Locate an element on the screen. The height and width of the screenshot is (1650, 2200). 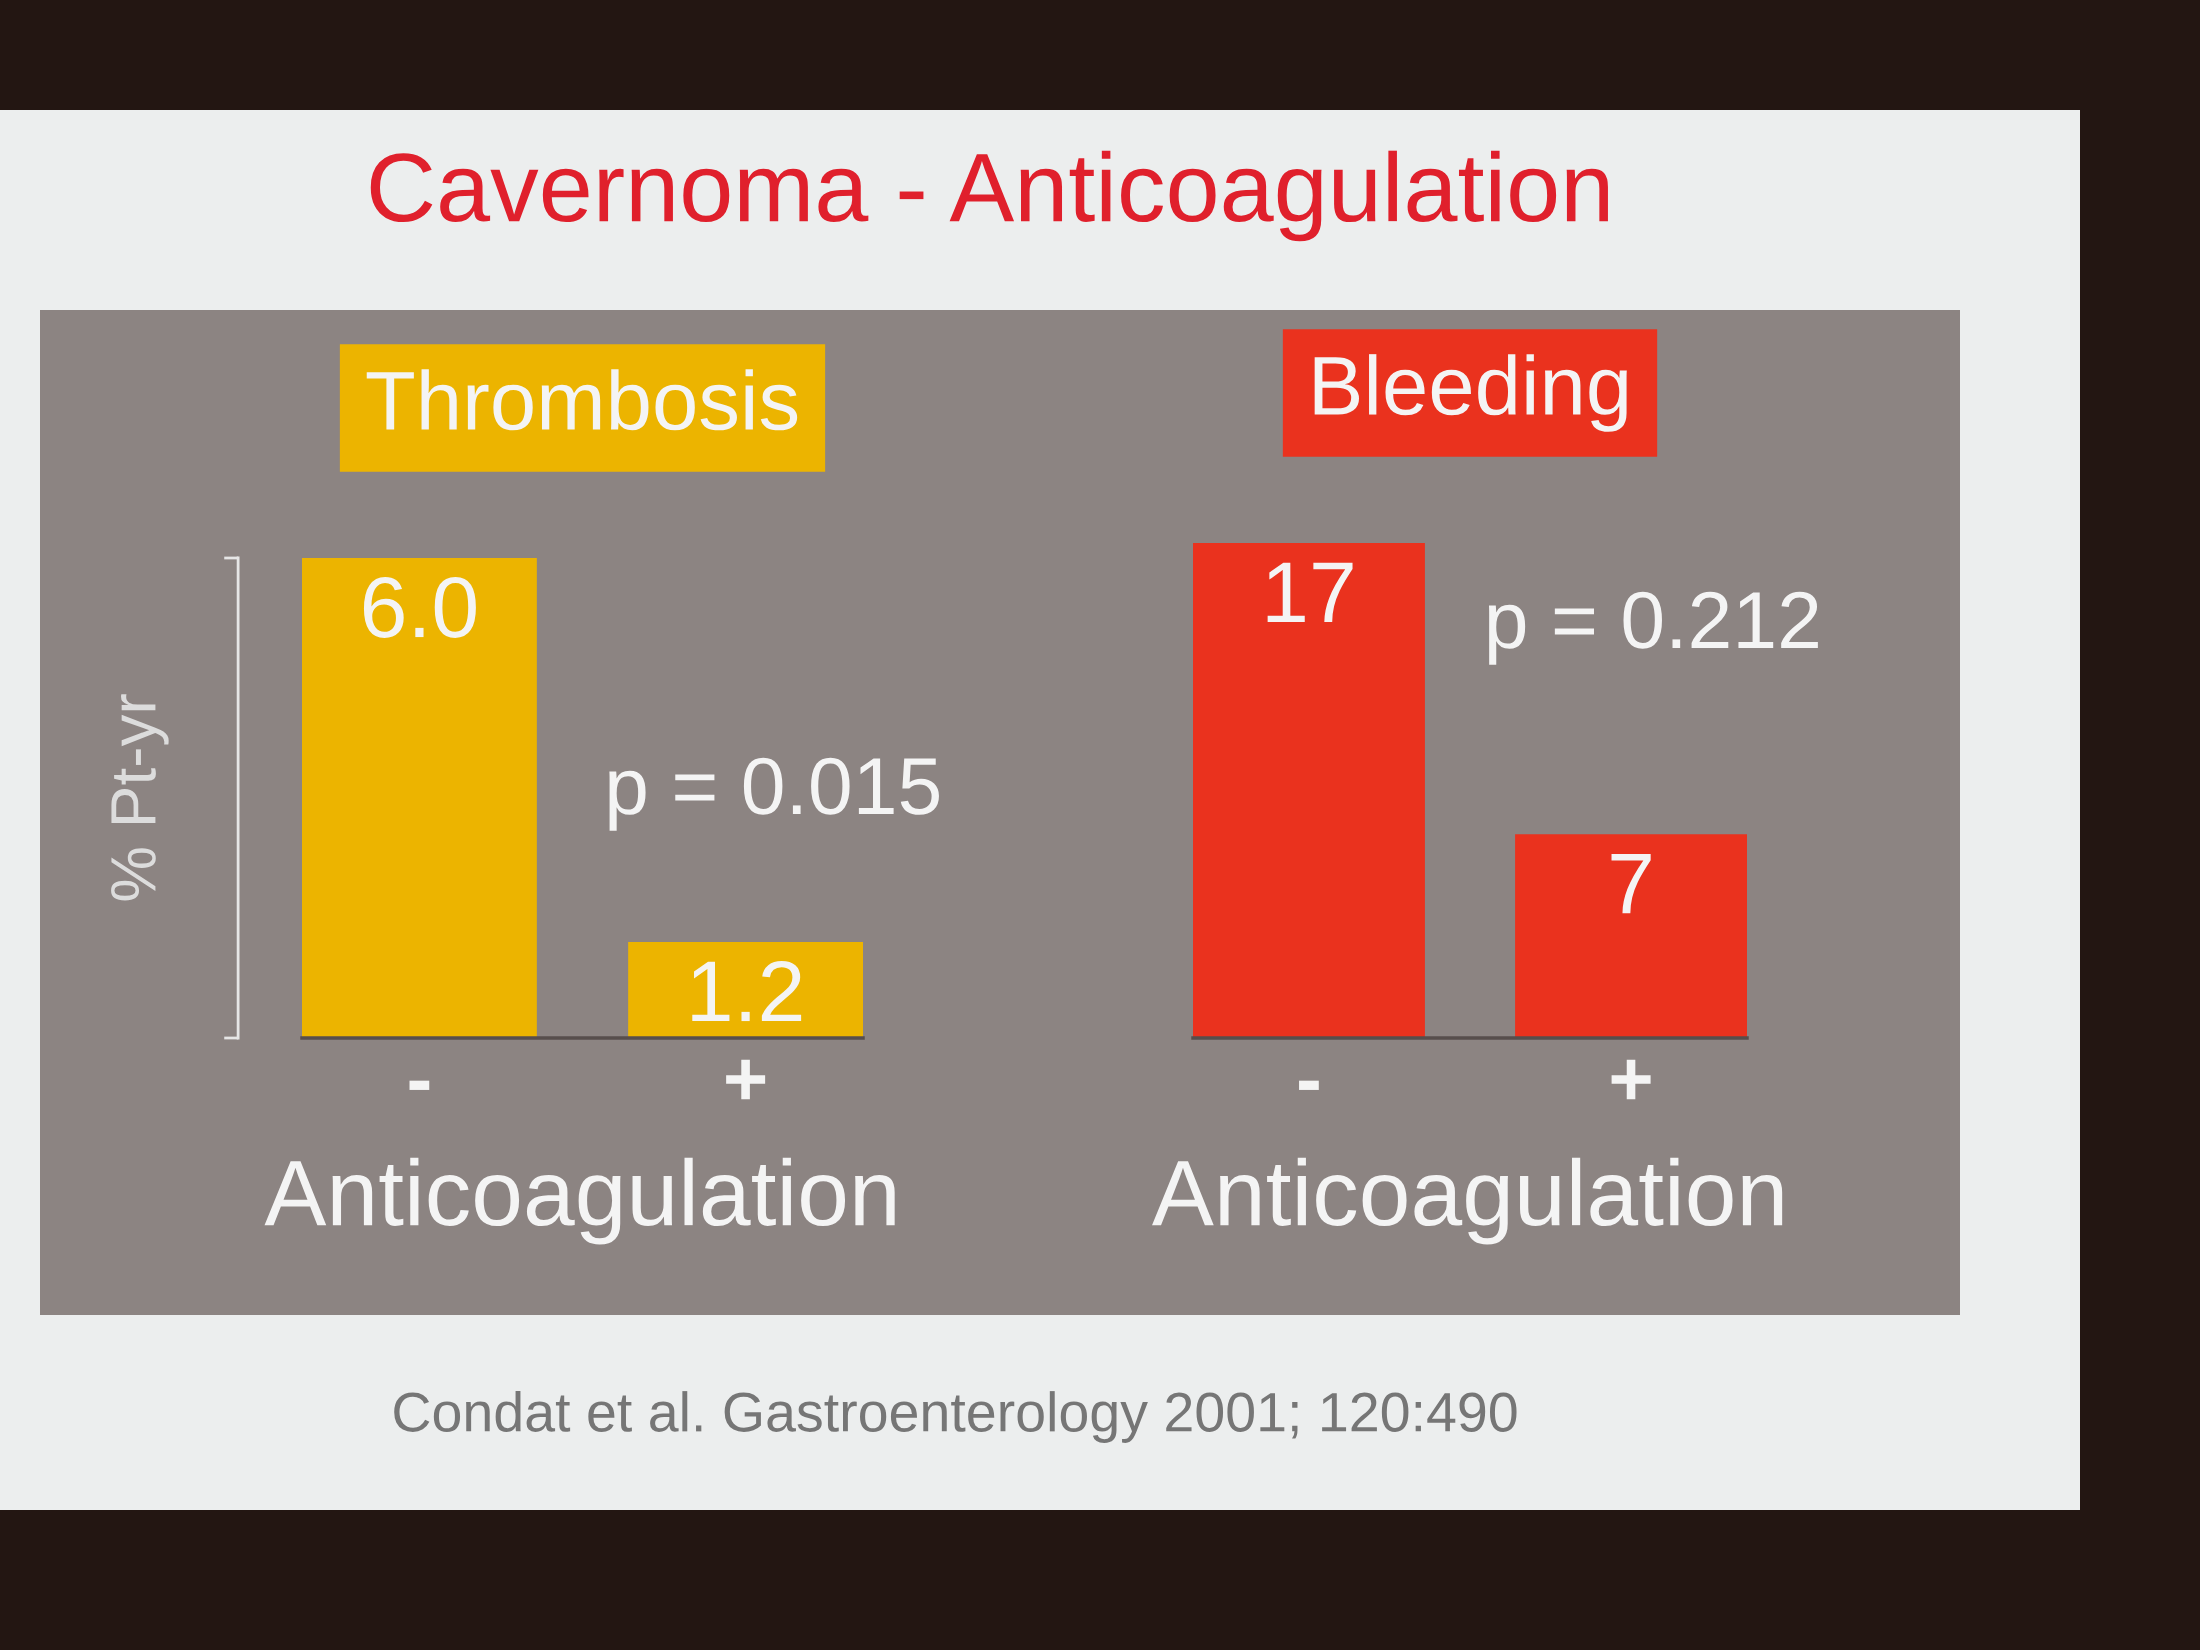
chart-title: Bleeding is located at coordinates (1470, 393).